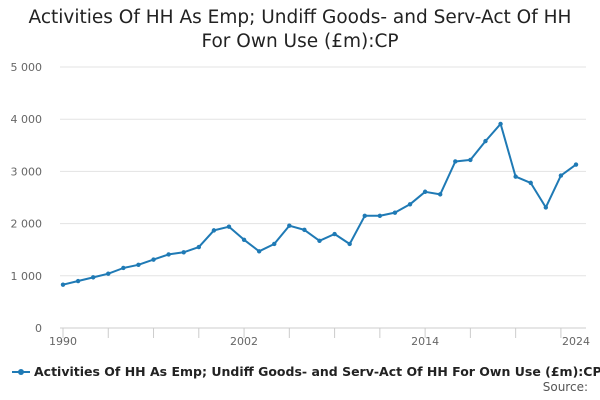 This screenshot has height=400, width=600. Describe the element at coordinates (576, 341) in the screenshot. I see `x-tick-label: 2024` at that location.